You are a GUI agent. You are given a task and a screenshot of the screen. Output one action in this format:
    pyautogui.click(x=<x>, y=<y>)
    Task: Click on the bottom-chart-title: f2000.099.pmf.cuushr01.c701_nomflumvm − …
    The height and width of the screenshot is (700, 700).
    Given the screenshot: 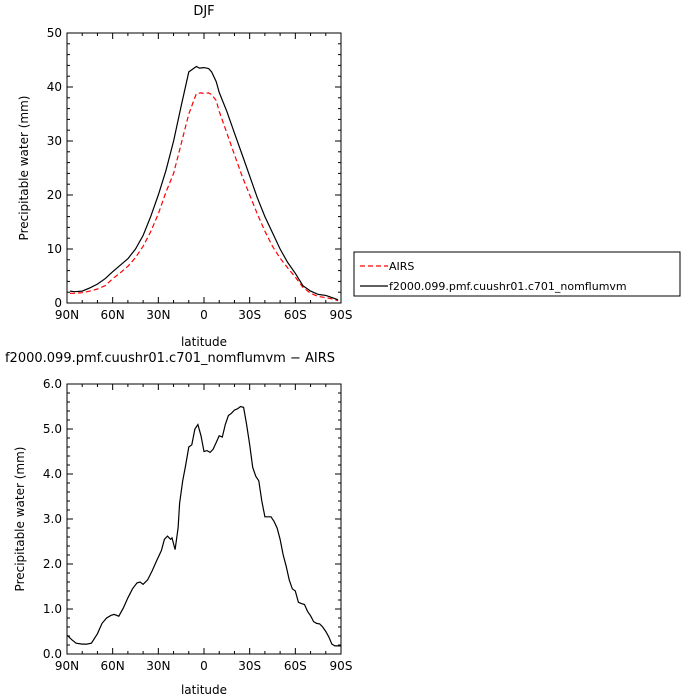 What is the action you would take?
    pyautogui.click(x=170, y=358)
    